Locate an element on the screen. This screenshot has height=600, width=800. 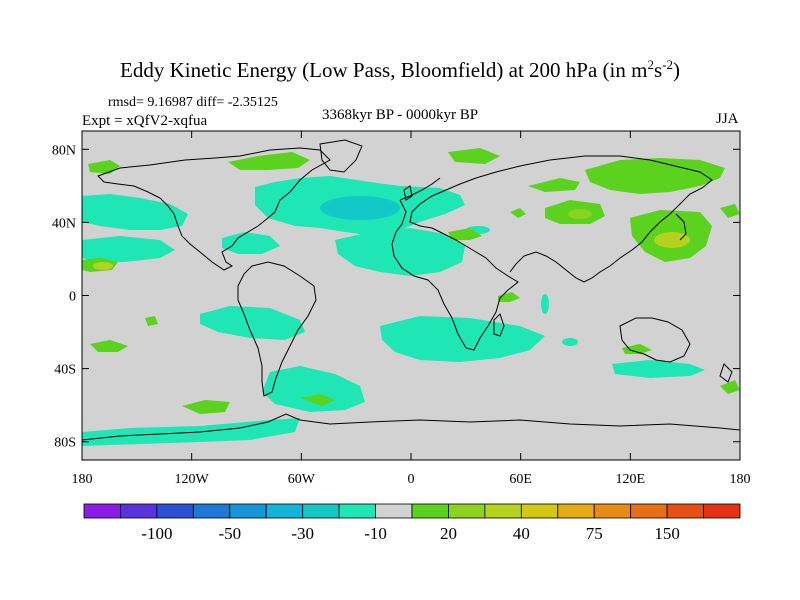
anomaly-atlantic-africa is located at coordinates (400, 252).